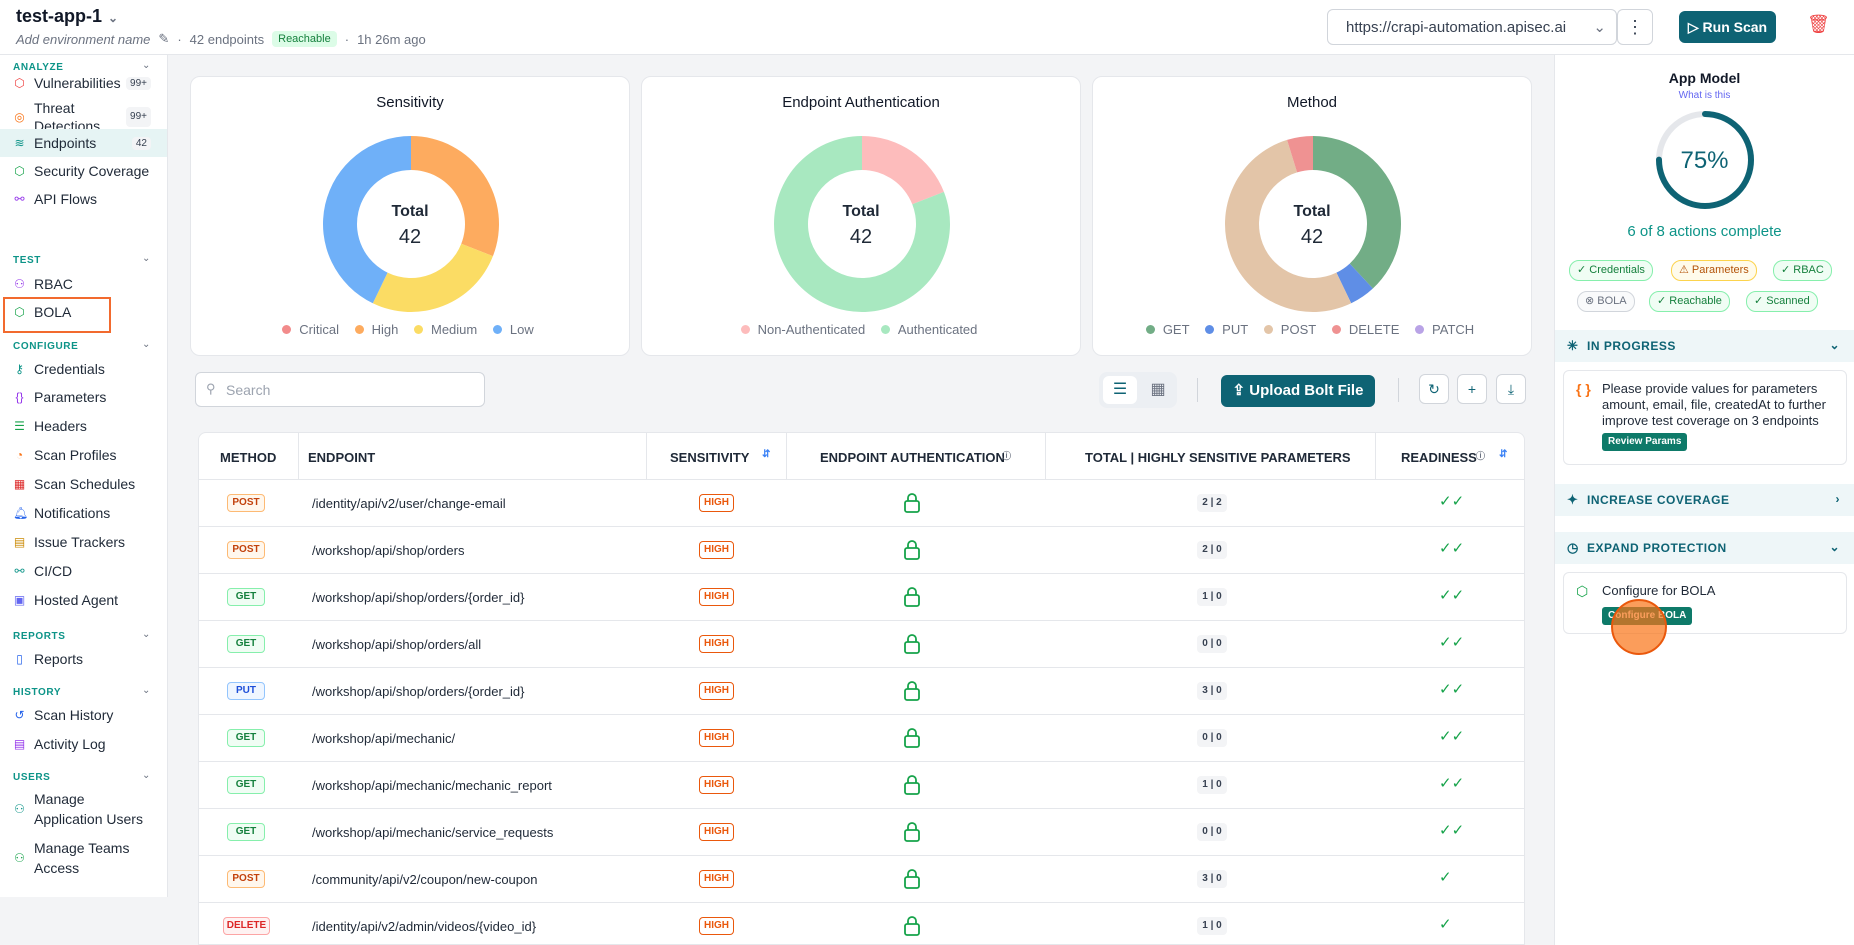 This screenshot has width=1854, height=945. What do you see at coordinates (83, 199) in the screenshot?
I see `sidebar-item-api-flows: ⚯ API Flows` at bounding box center [83, 199].